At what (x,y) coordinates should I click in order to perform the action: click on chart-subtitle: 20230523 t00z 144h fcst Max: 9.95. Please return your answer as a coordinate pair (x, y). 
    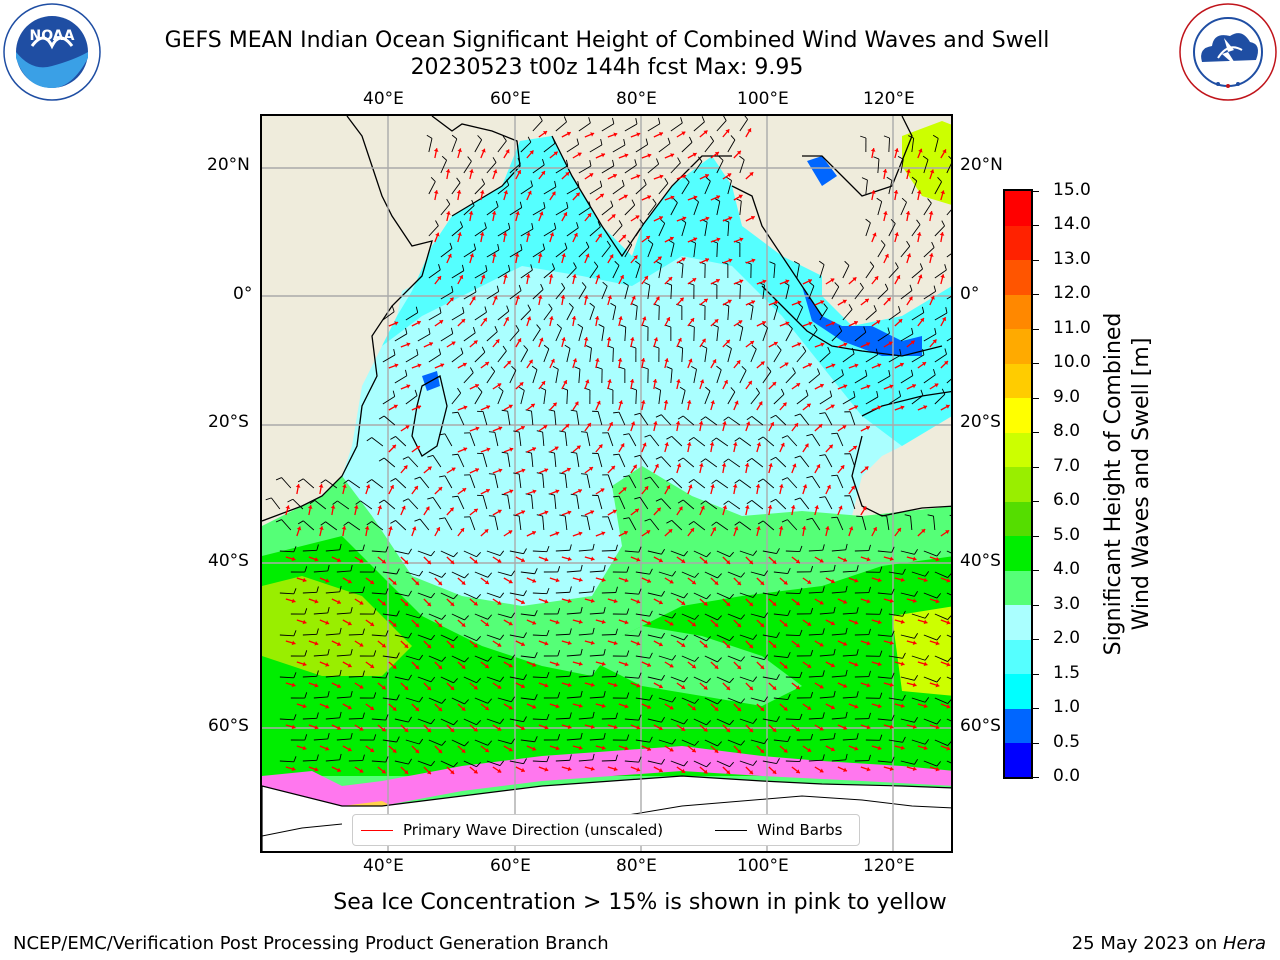
    Looking at the image, I should click on (607, 67).